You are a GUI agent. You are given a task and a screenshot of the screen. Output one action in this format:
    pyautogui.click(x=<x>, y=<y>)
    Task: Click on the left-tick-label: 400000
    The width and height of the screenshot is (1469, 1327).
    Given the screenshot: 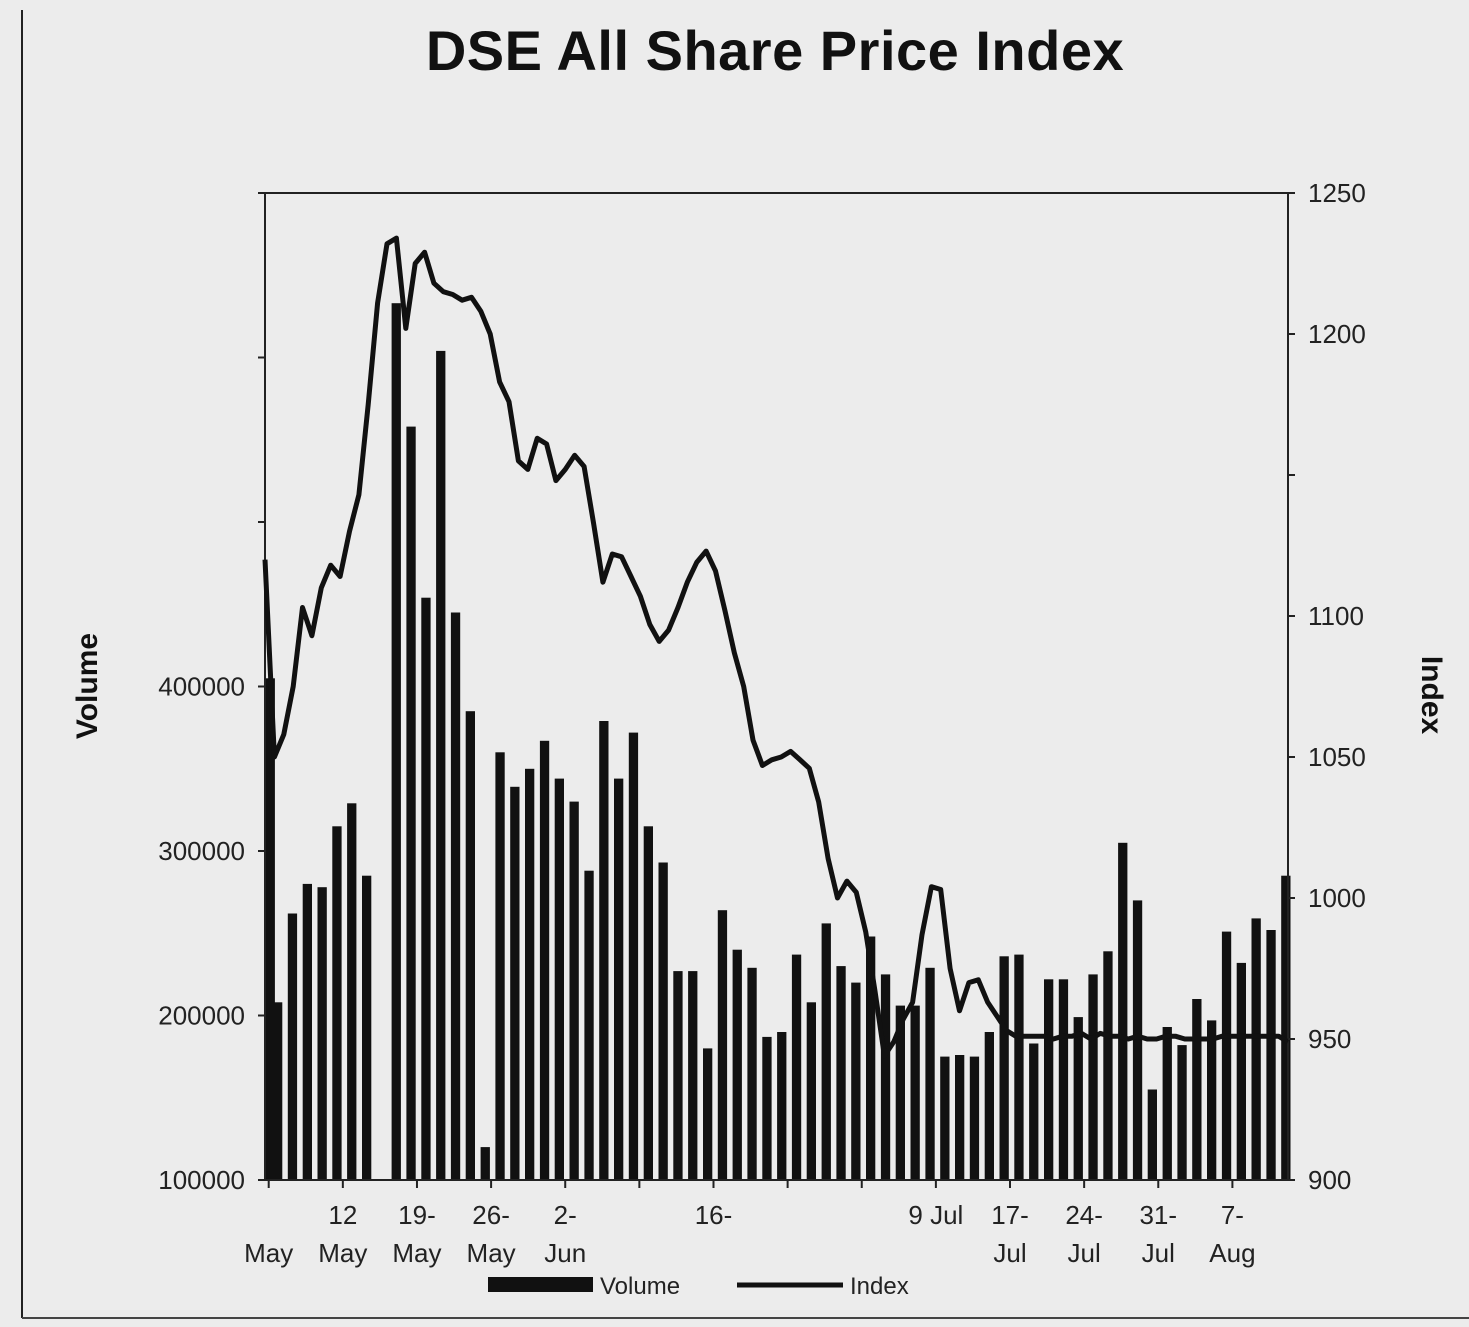 What is the action you would take?
    pyautogui.click(x=201, y=687)
    